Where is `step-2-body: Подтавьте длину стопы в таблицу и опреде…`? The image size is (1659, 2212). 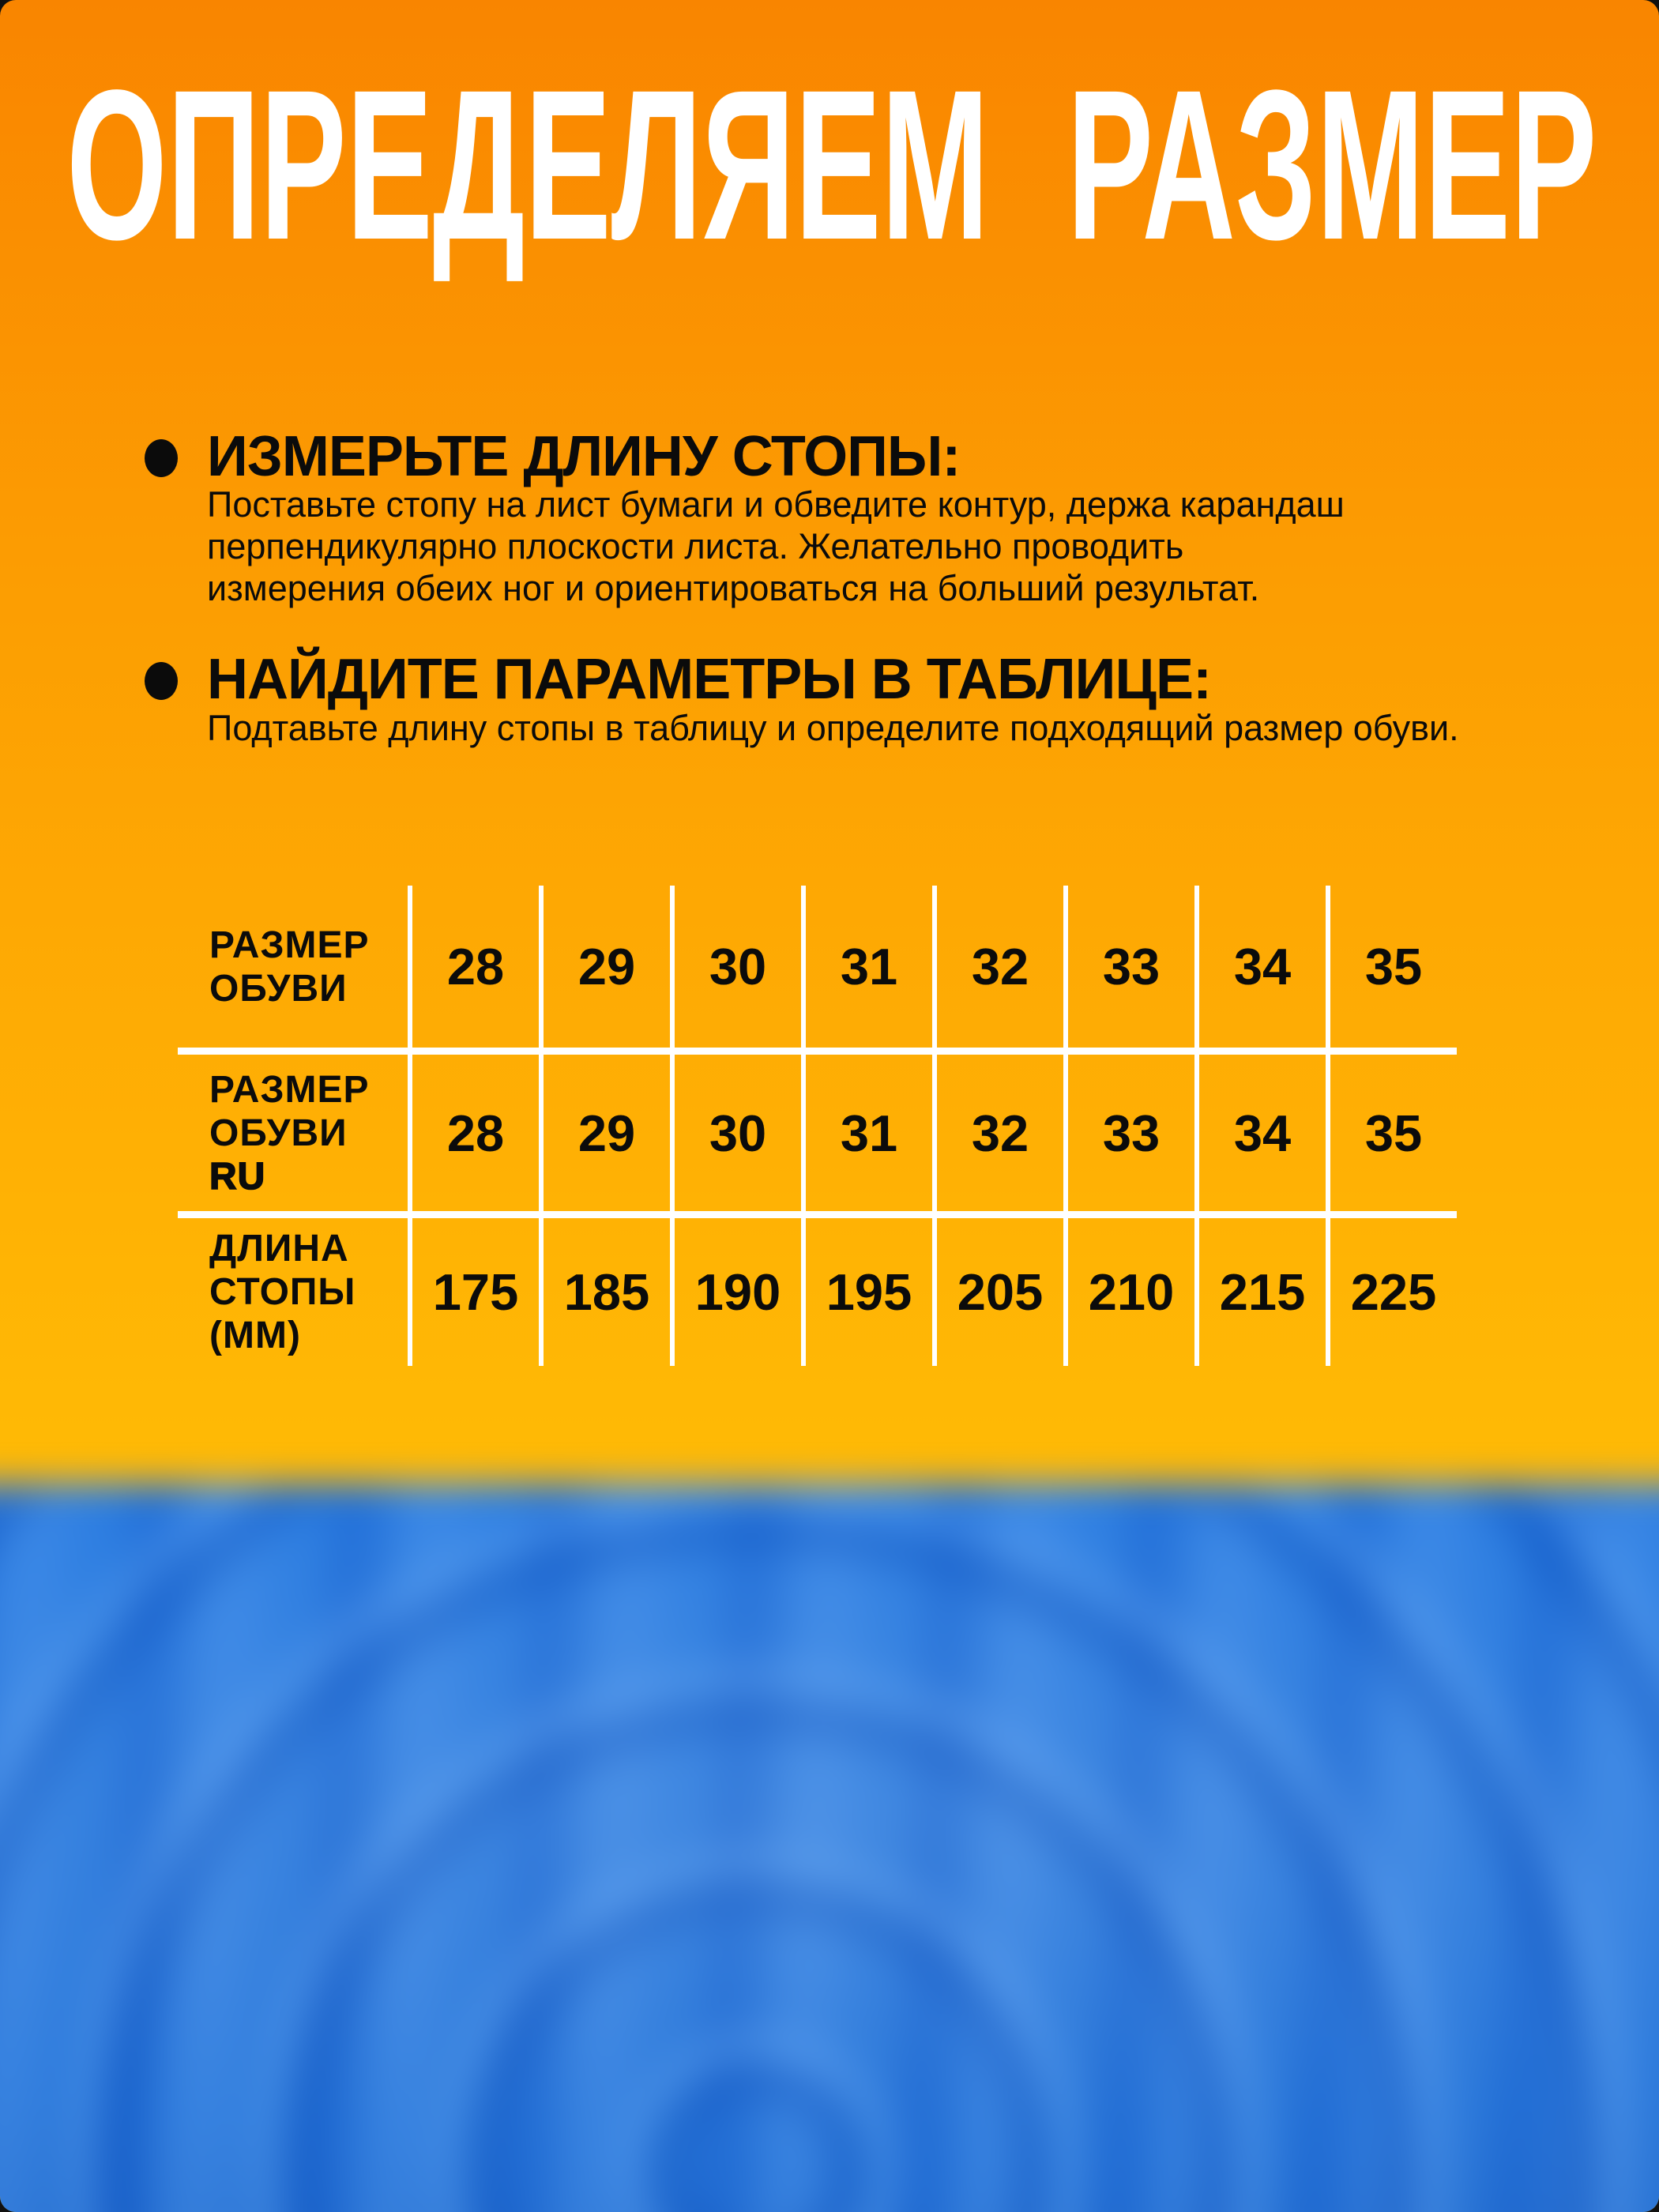
step-2-body: Подтавьте длину стопы в таблицу и опреде… is located at coordinates (833, 728).